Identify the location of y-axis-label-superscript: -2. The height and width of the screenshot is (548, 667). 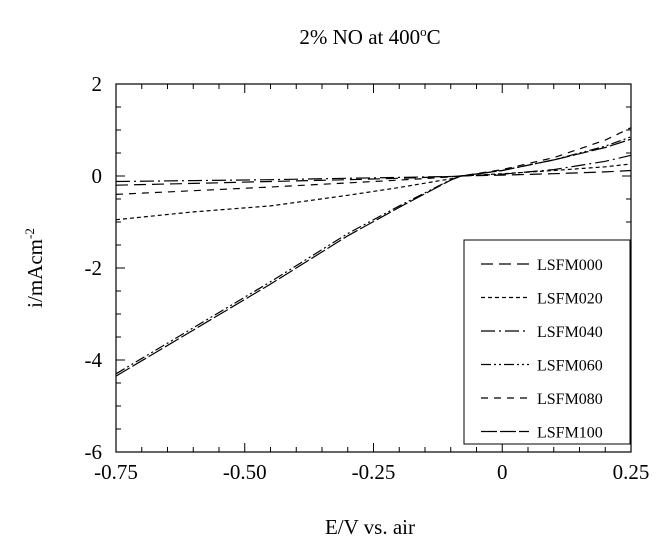
(29, 233).